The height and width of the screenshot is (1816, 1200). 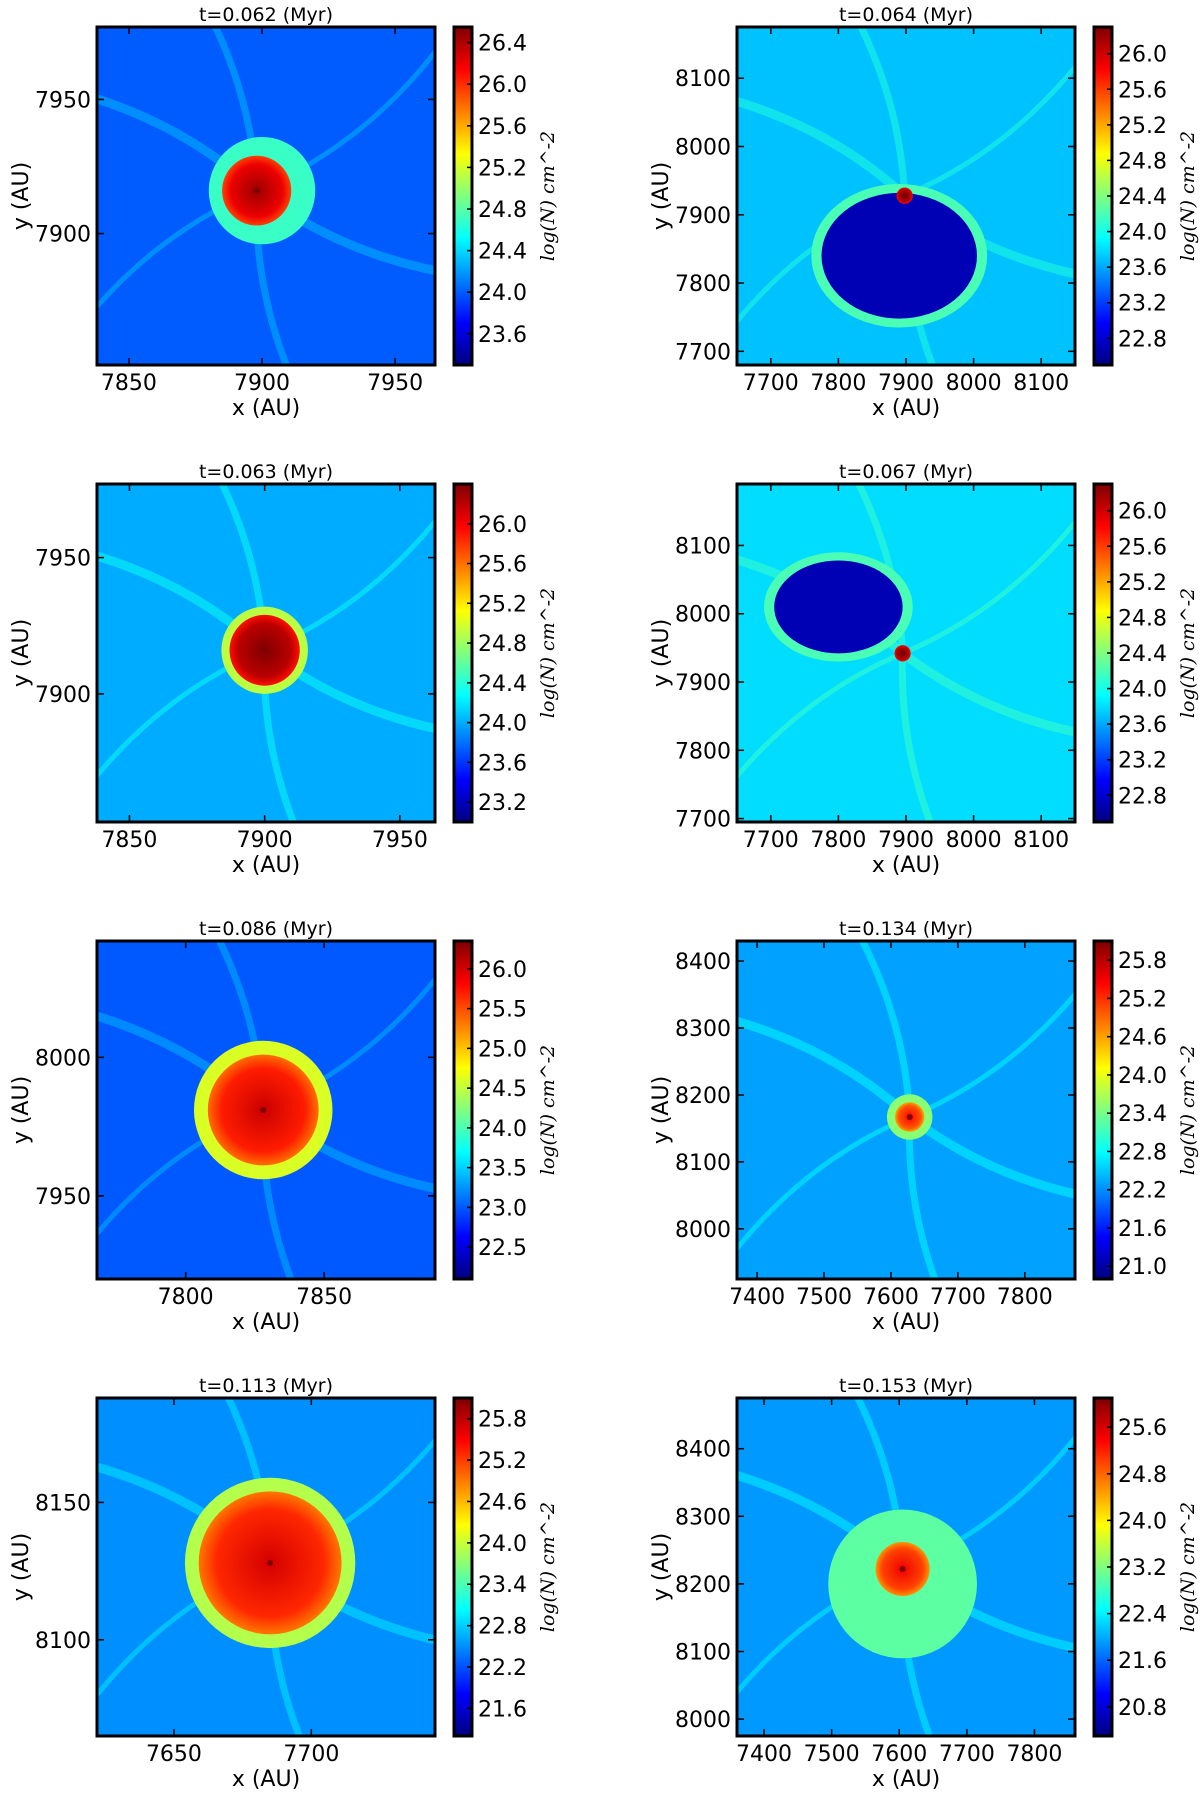 What do you see at coordinates (1142, 1708) in the screenshot?
I see `colorbar-tick-label: 20.8` at bounding box center [1142, 1708].